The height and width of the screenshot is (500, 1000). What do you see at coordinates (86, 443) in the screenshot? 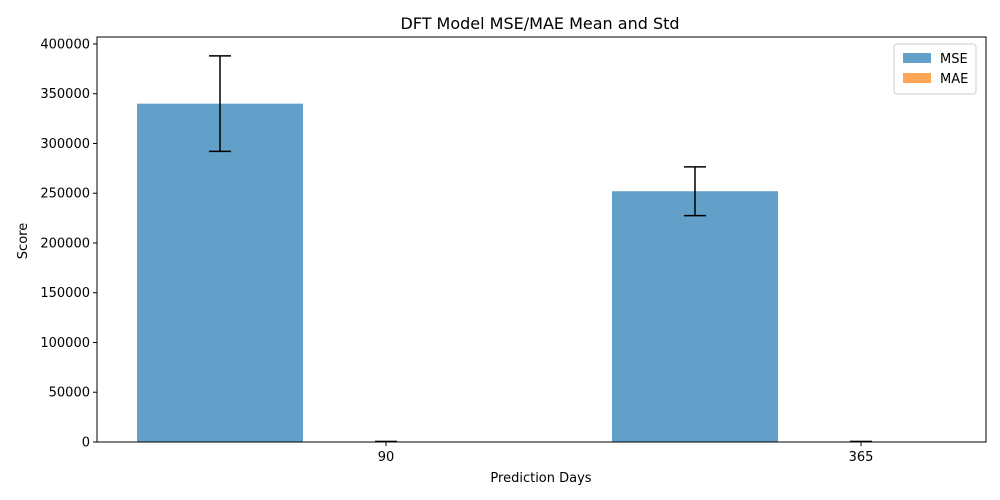
I see `y-tick-label: 0` at bounding box center [86, 443].